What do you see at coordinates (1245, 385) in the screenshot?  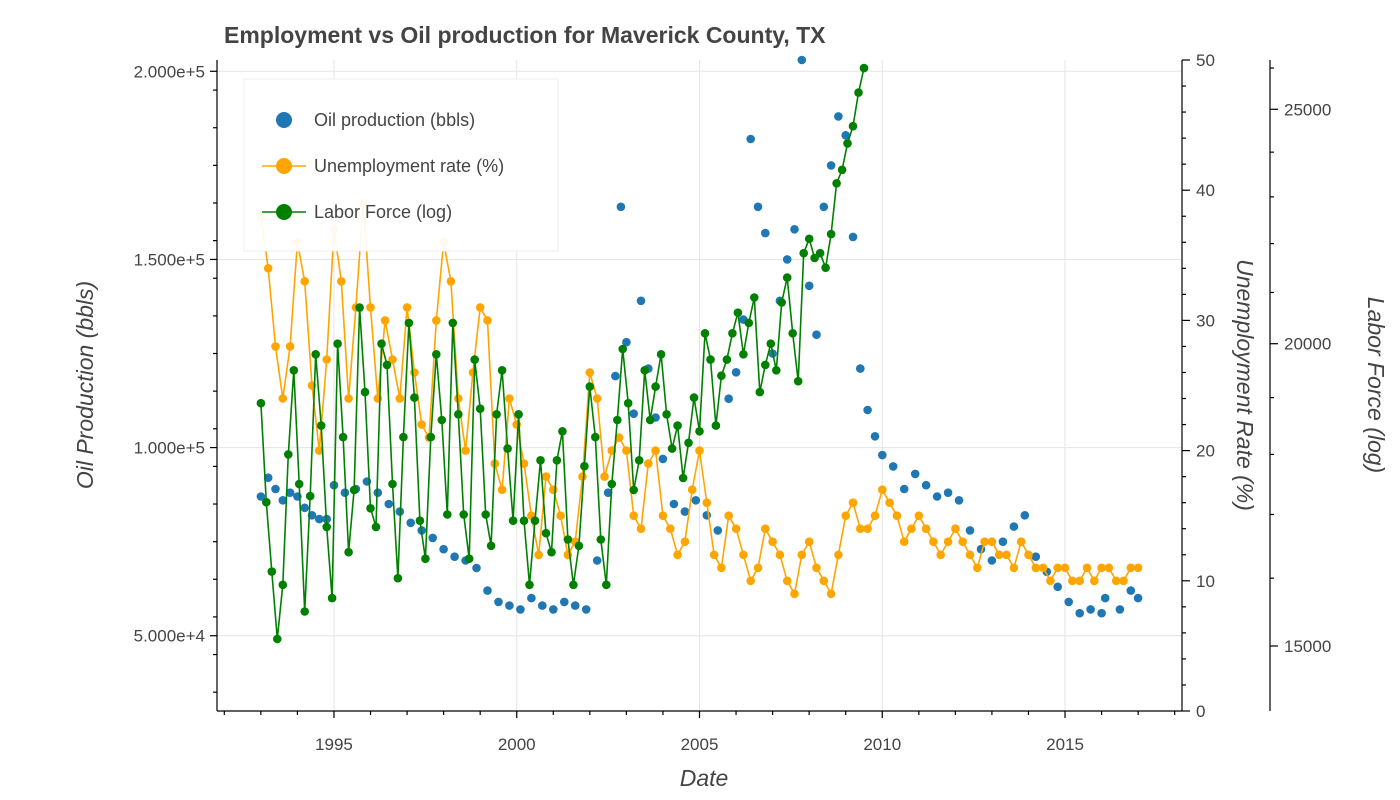 I see `unemployment-axis-title: Unemployment Rate (%)` at bounding box center [1245, 385].